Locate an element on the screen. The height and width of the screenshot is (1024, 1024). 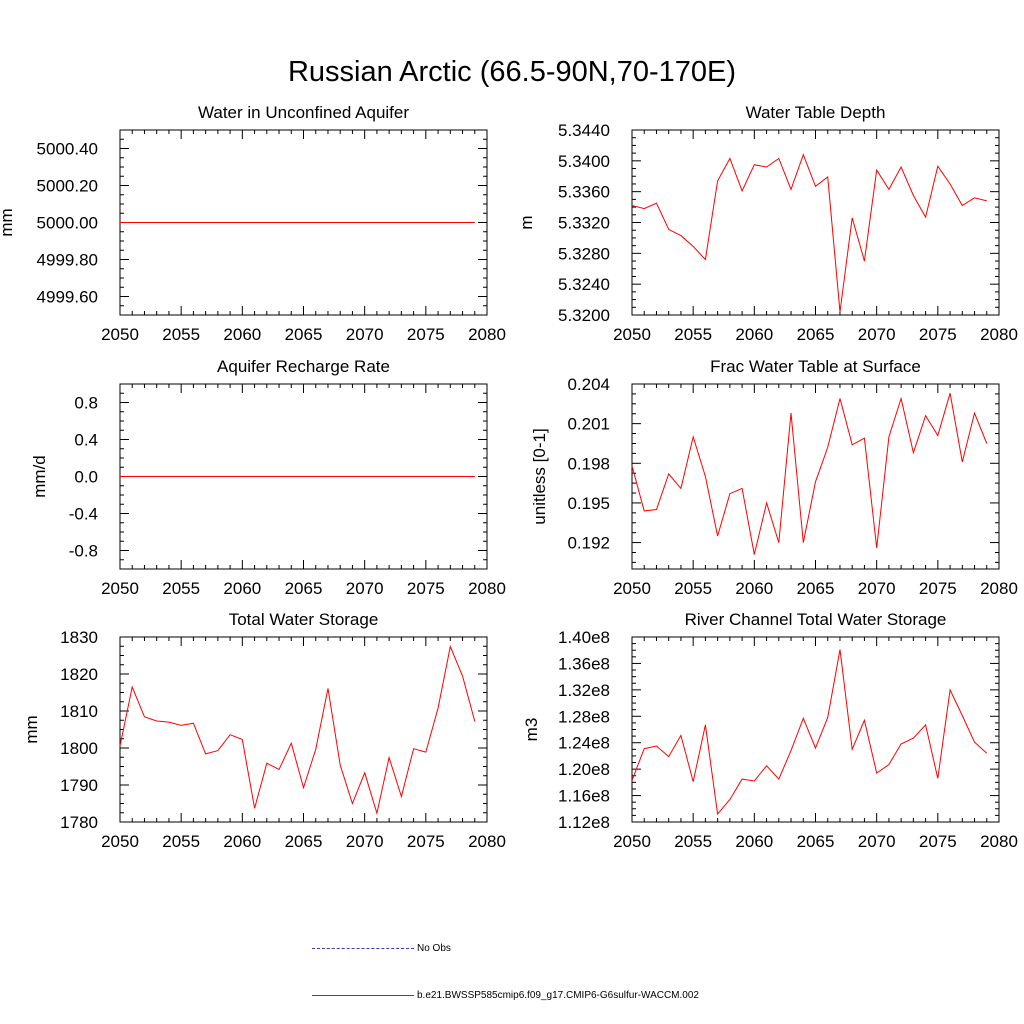
y-tick-label: 1820 is located at coordinates (79, 674).